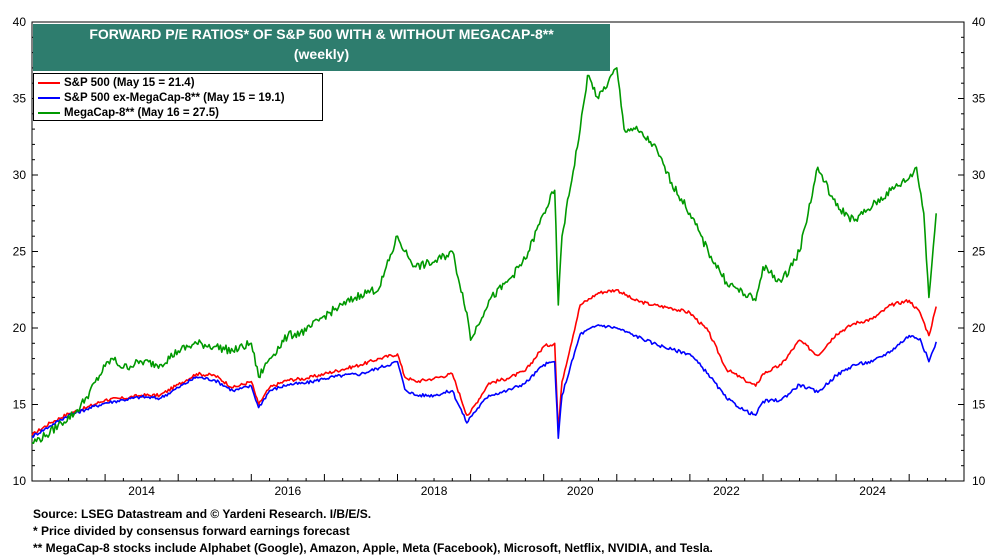  I want to click on chart-subtitle: (weekly), so click(321, 54).